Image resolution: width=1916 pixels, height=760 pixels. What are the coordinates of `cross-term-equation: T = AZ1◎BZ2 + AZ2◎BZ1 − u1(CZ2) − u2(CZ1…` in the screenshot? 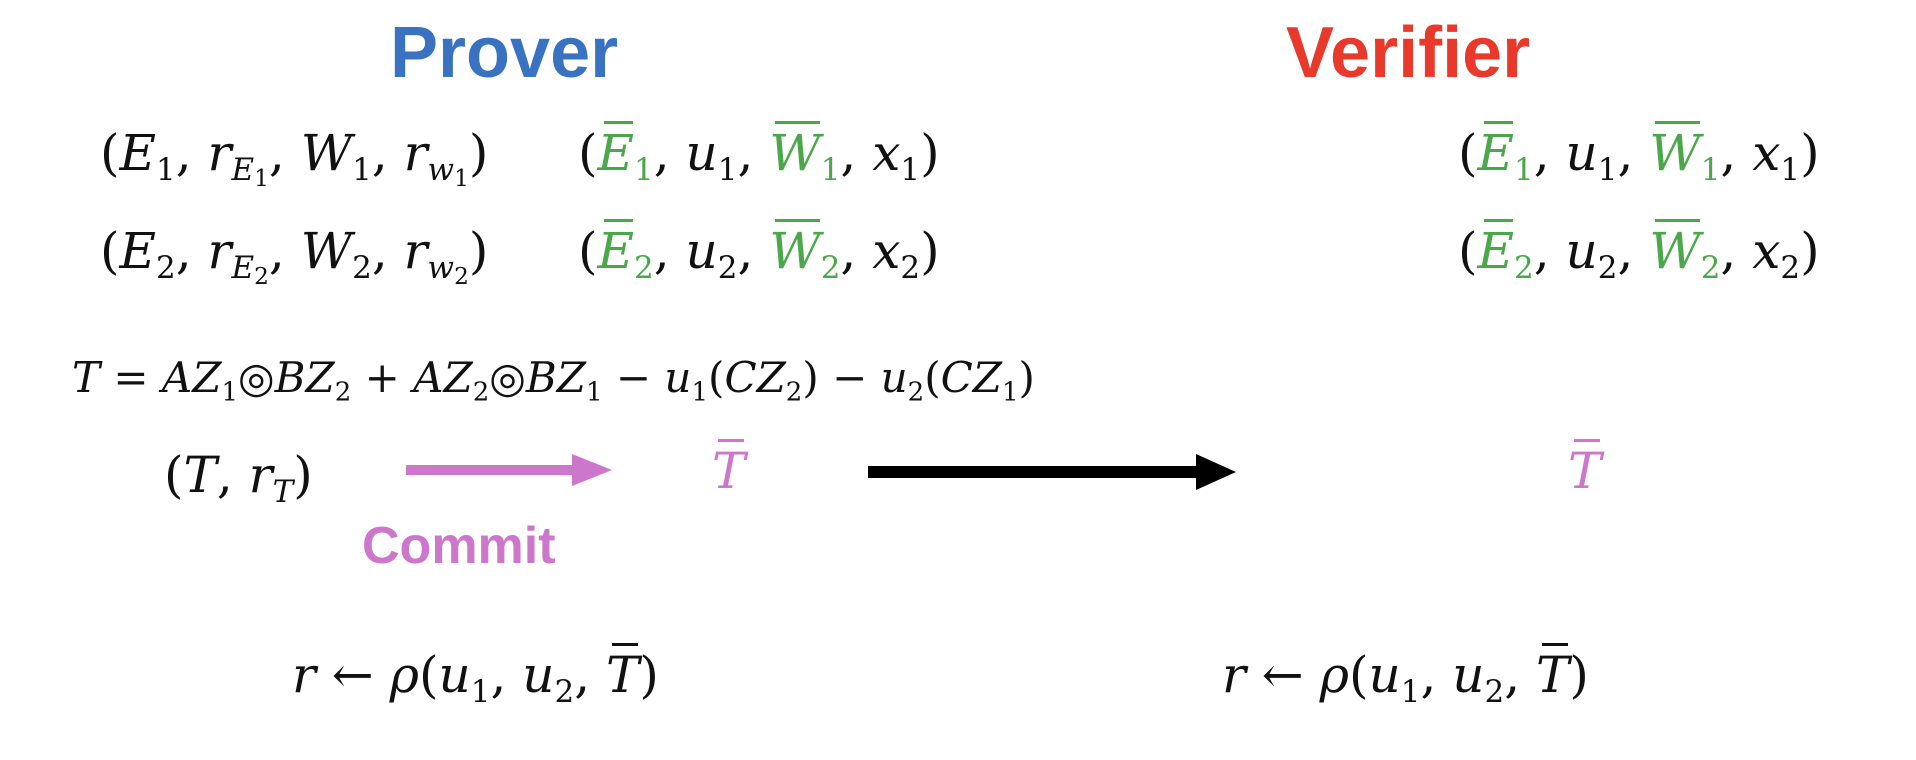 It's located at (553, 380).